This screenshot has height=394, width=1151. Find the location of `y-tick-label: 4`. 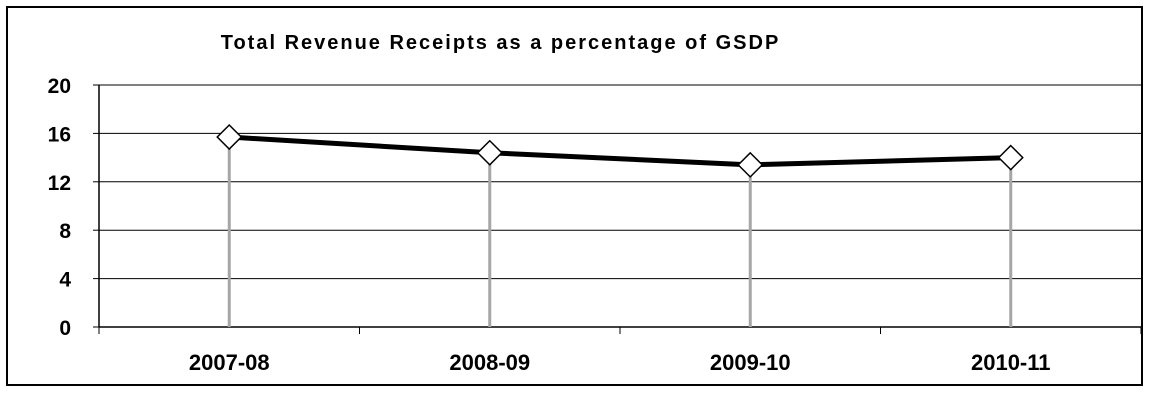

y-tick-label: 4 is located at coordinates (65, 280).